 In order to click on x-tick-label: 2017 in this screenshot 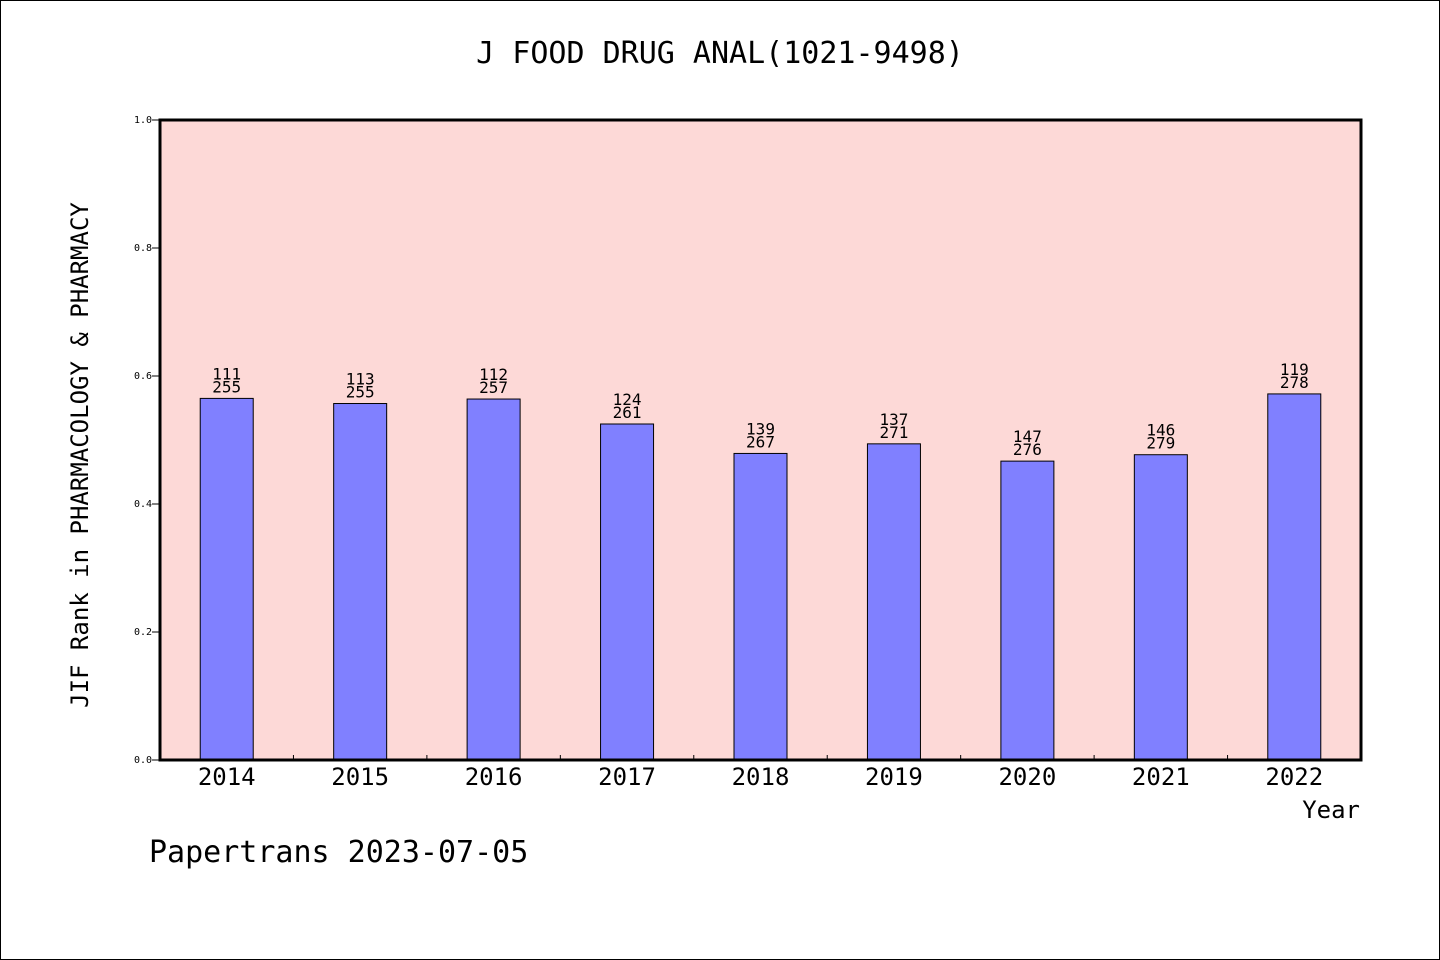, I will do `click(627, 777)`.